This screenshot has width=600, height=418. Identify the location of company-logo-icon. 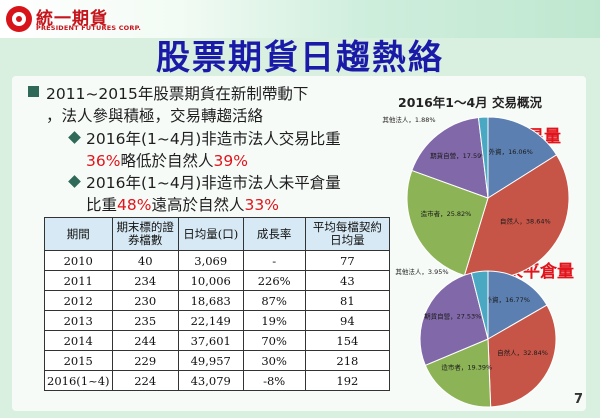
(19, 19).